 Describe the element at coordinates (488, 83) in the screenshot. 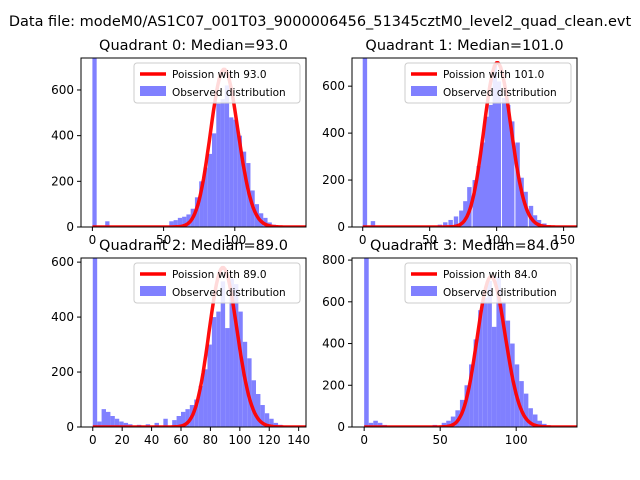

I see `legend: Poission with 101.0 Observed distribution` at that location.